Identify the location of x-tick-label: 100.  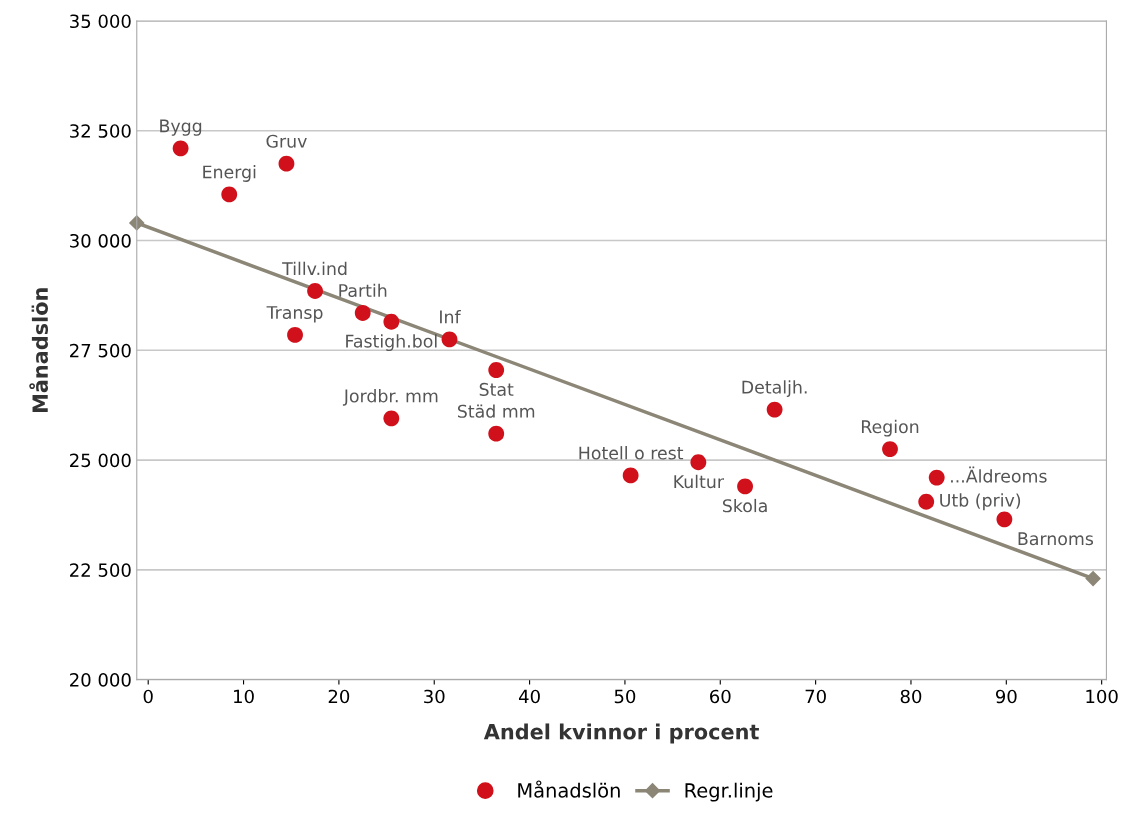
(1102, 696).